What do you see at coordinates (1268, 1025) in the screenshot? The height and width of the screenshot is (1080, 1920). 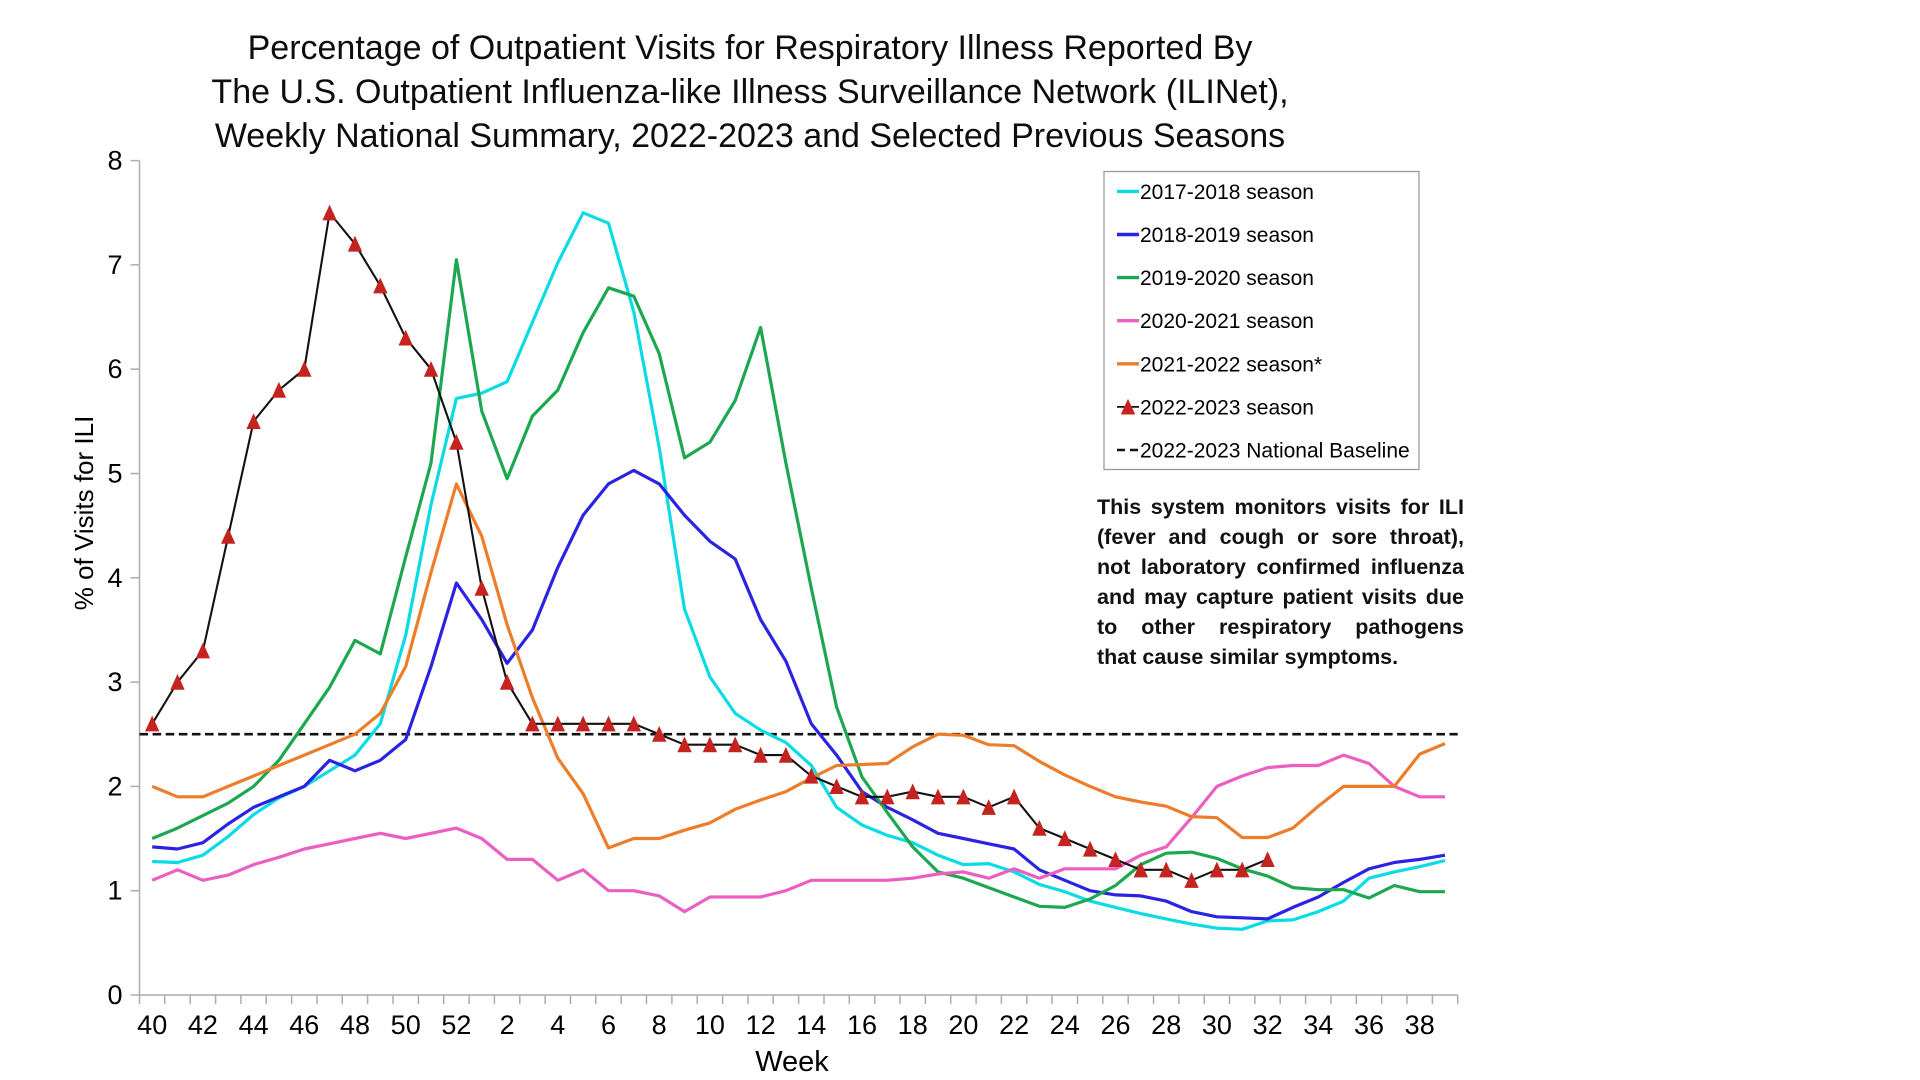 I see `svg-text: 32` at bounding box center [1268, 1025].